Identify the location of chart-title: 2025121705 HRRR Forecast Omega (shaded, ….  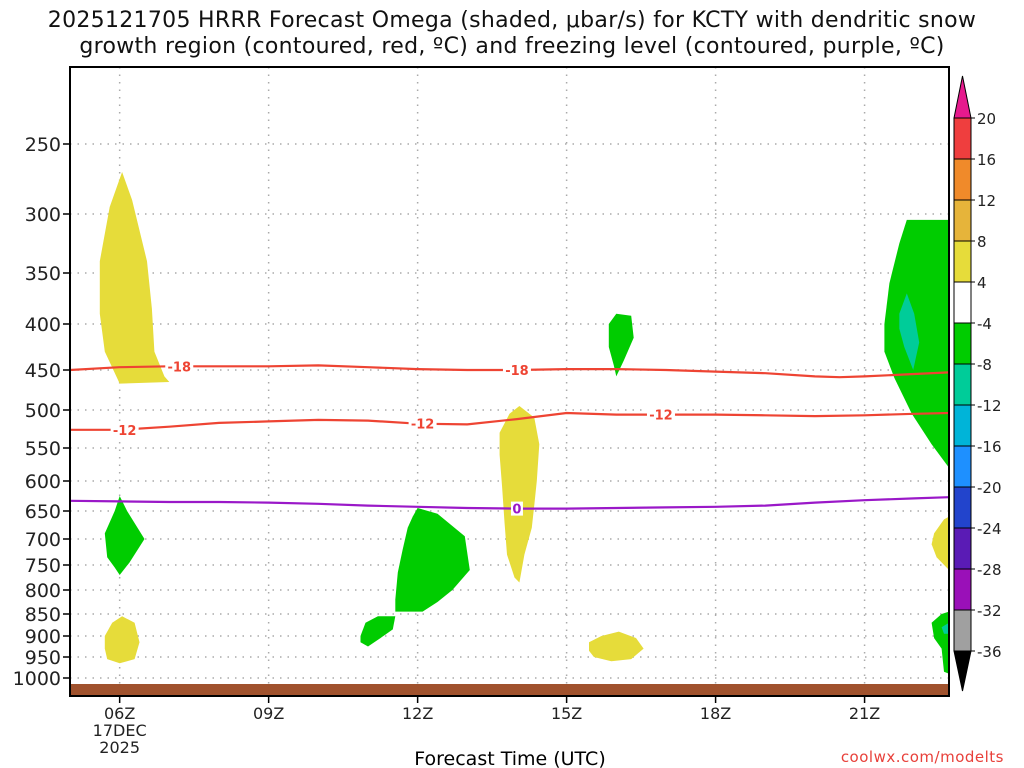
(512, 34).